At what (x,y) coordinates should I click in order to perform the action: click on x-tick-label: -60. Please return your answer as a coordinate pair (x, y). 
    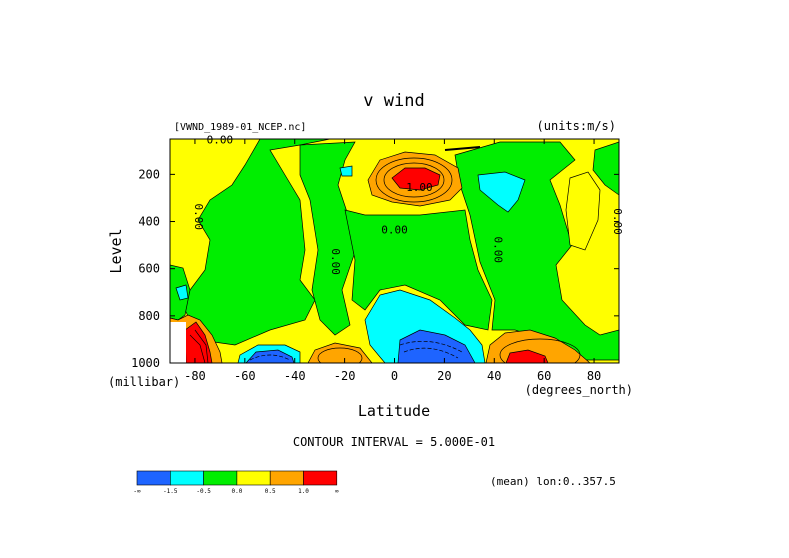
    Looking at the image, I should click on (245, 376).